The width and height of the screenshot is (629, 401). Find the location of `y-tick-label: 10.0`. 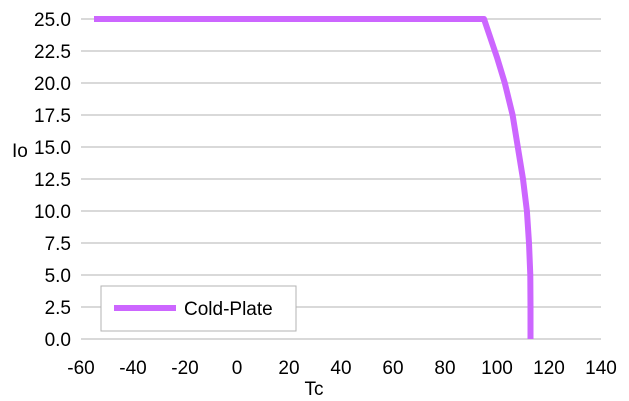

y-tick-label: 10.0 is located at coordinates (52, 212).